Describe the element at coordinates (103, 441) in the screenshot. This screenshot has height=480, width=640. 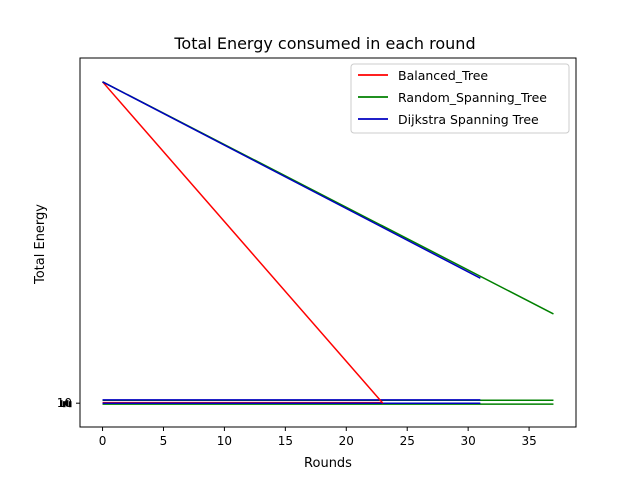
I see `x-tick-label: 0` at that location.